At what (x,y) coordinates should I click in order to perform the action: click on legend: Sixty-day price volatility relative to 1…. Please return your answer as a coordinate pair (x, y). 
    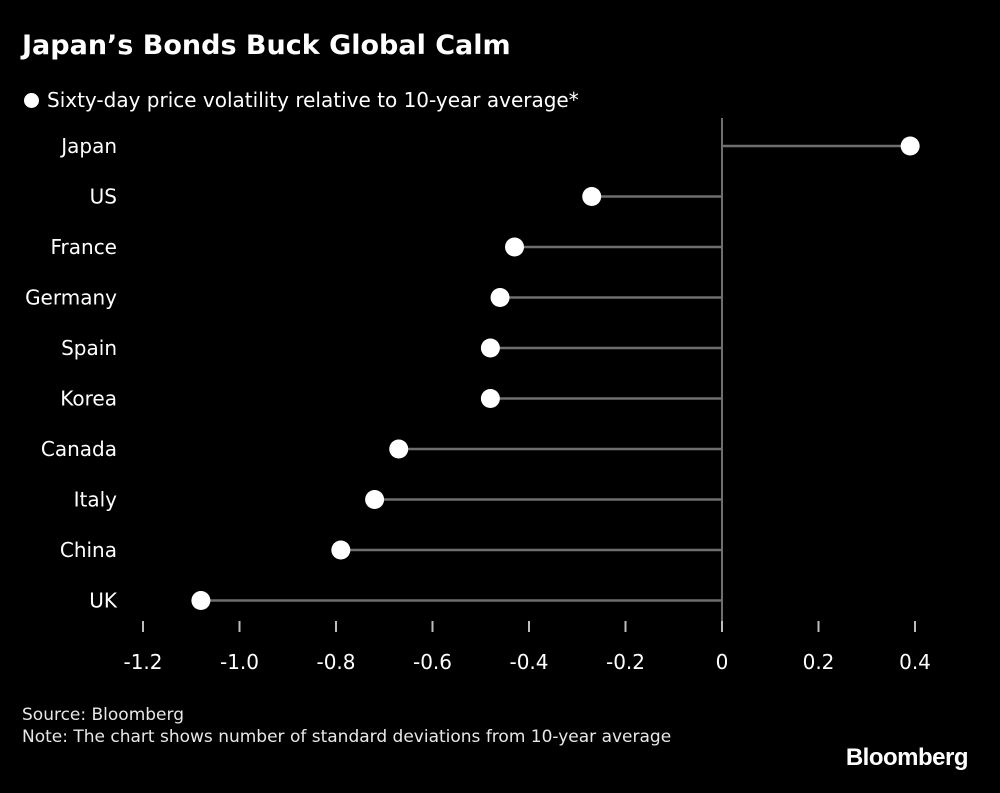
    Looking at the image, I should click on (301, 100).